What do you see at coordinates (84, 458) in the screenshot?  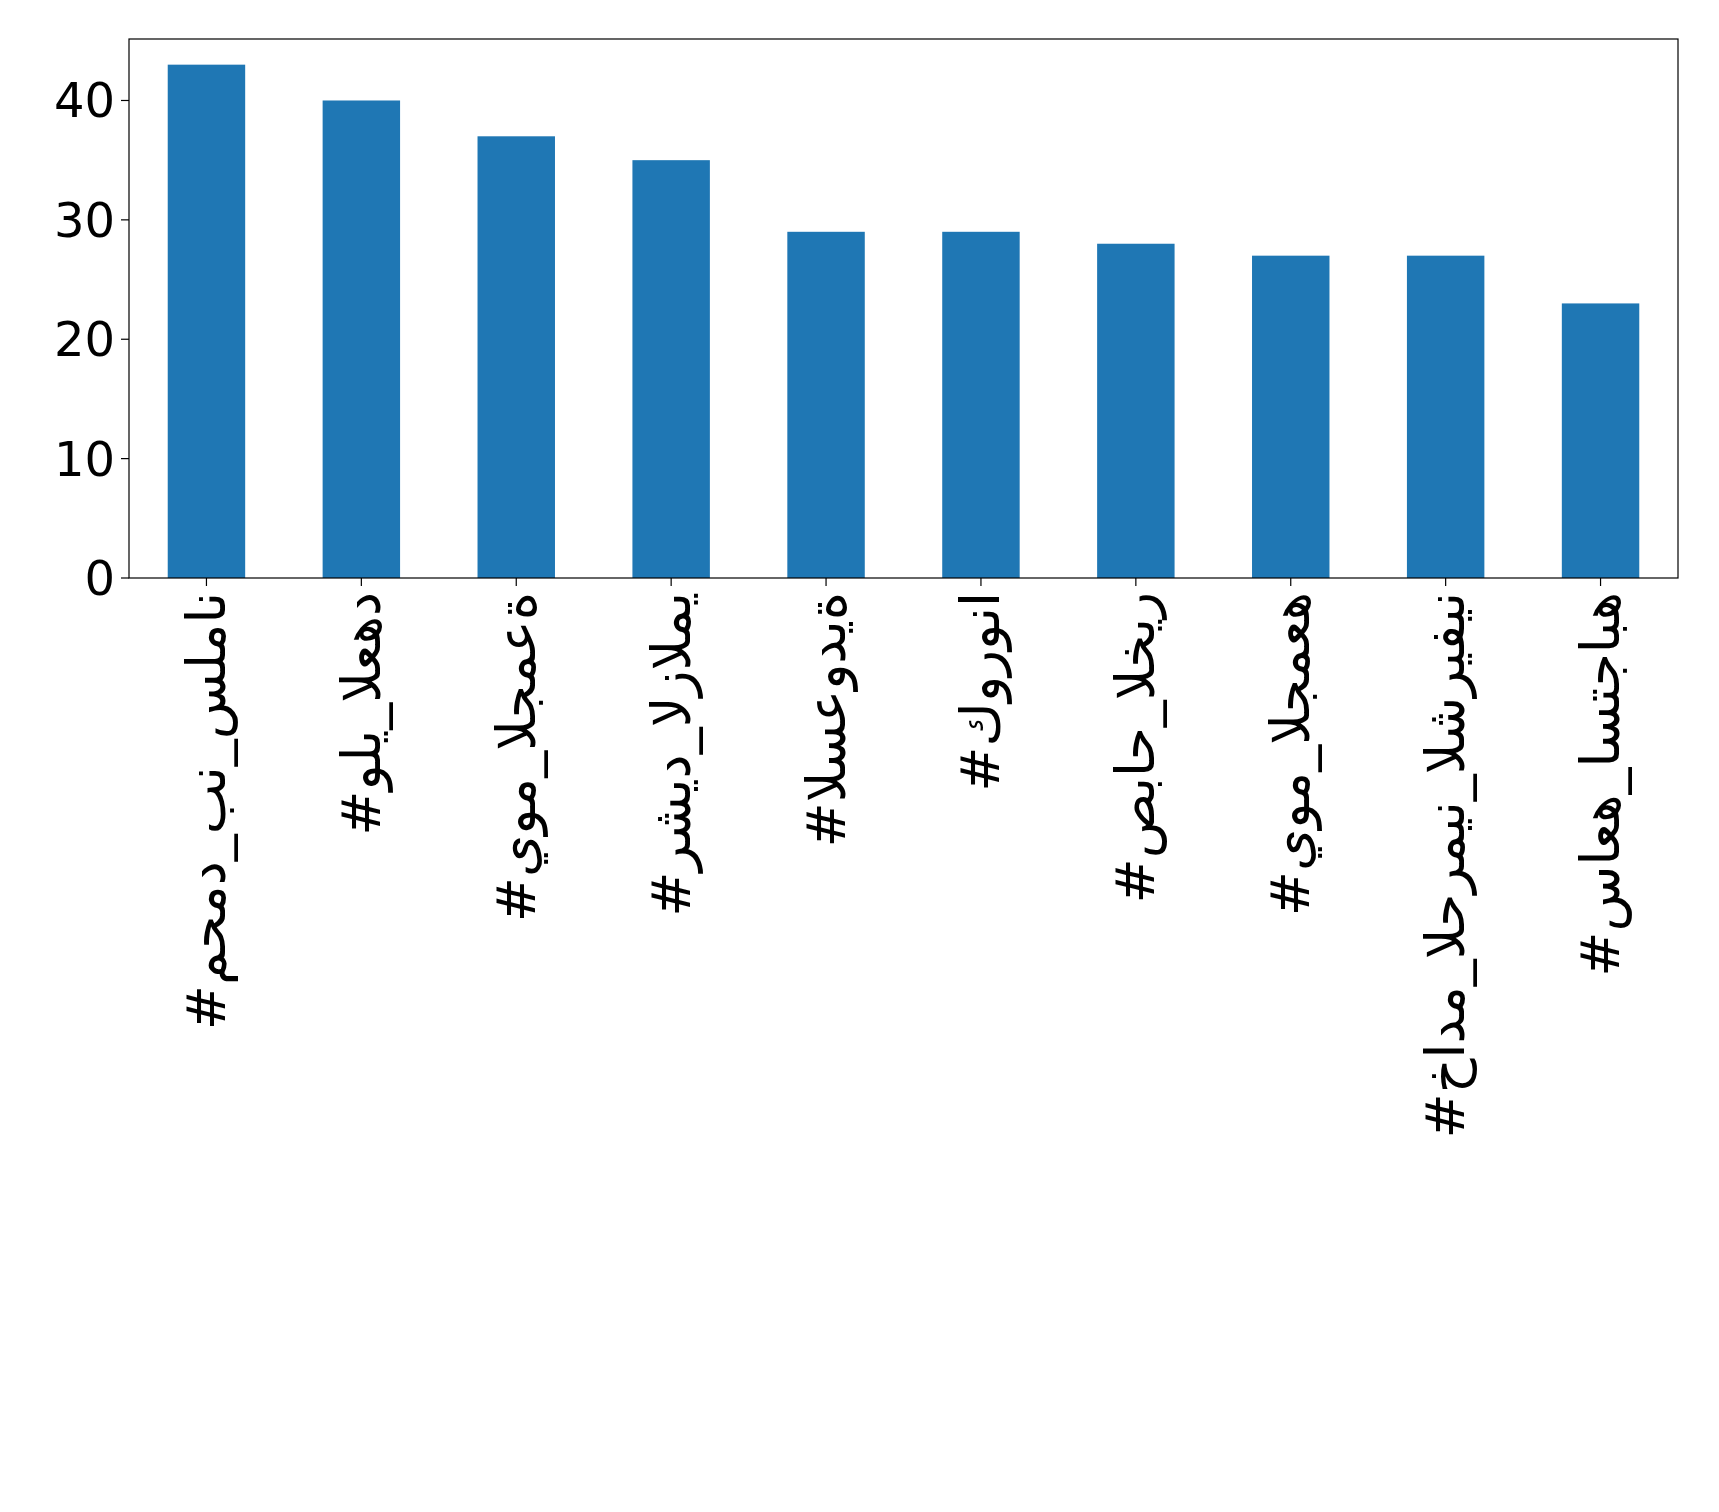 I see `y-tick-label: 10` at bounding box center [84, 458].